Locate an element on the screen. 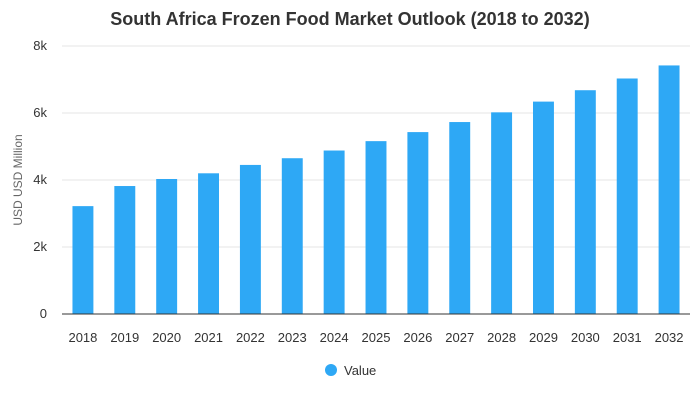 This screenshot has width=700, height=400. bar-2023 is located at coordinates (292, 236).